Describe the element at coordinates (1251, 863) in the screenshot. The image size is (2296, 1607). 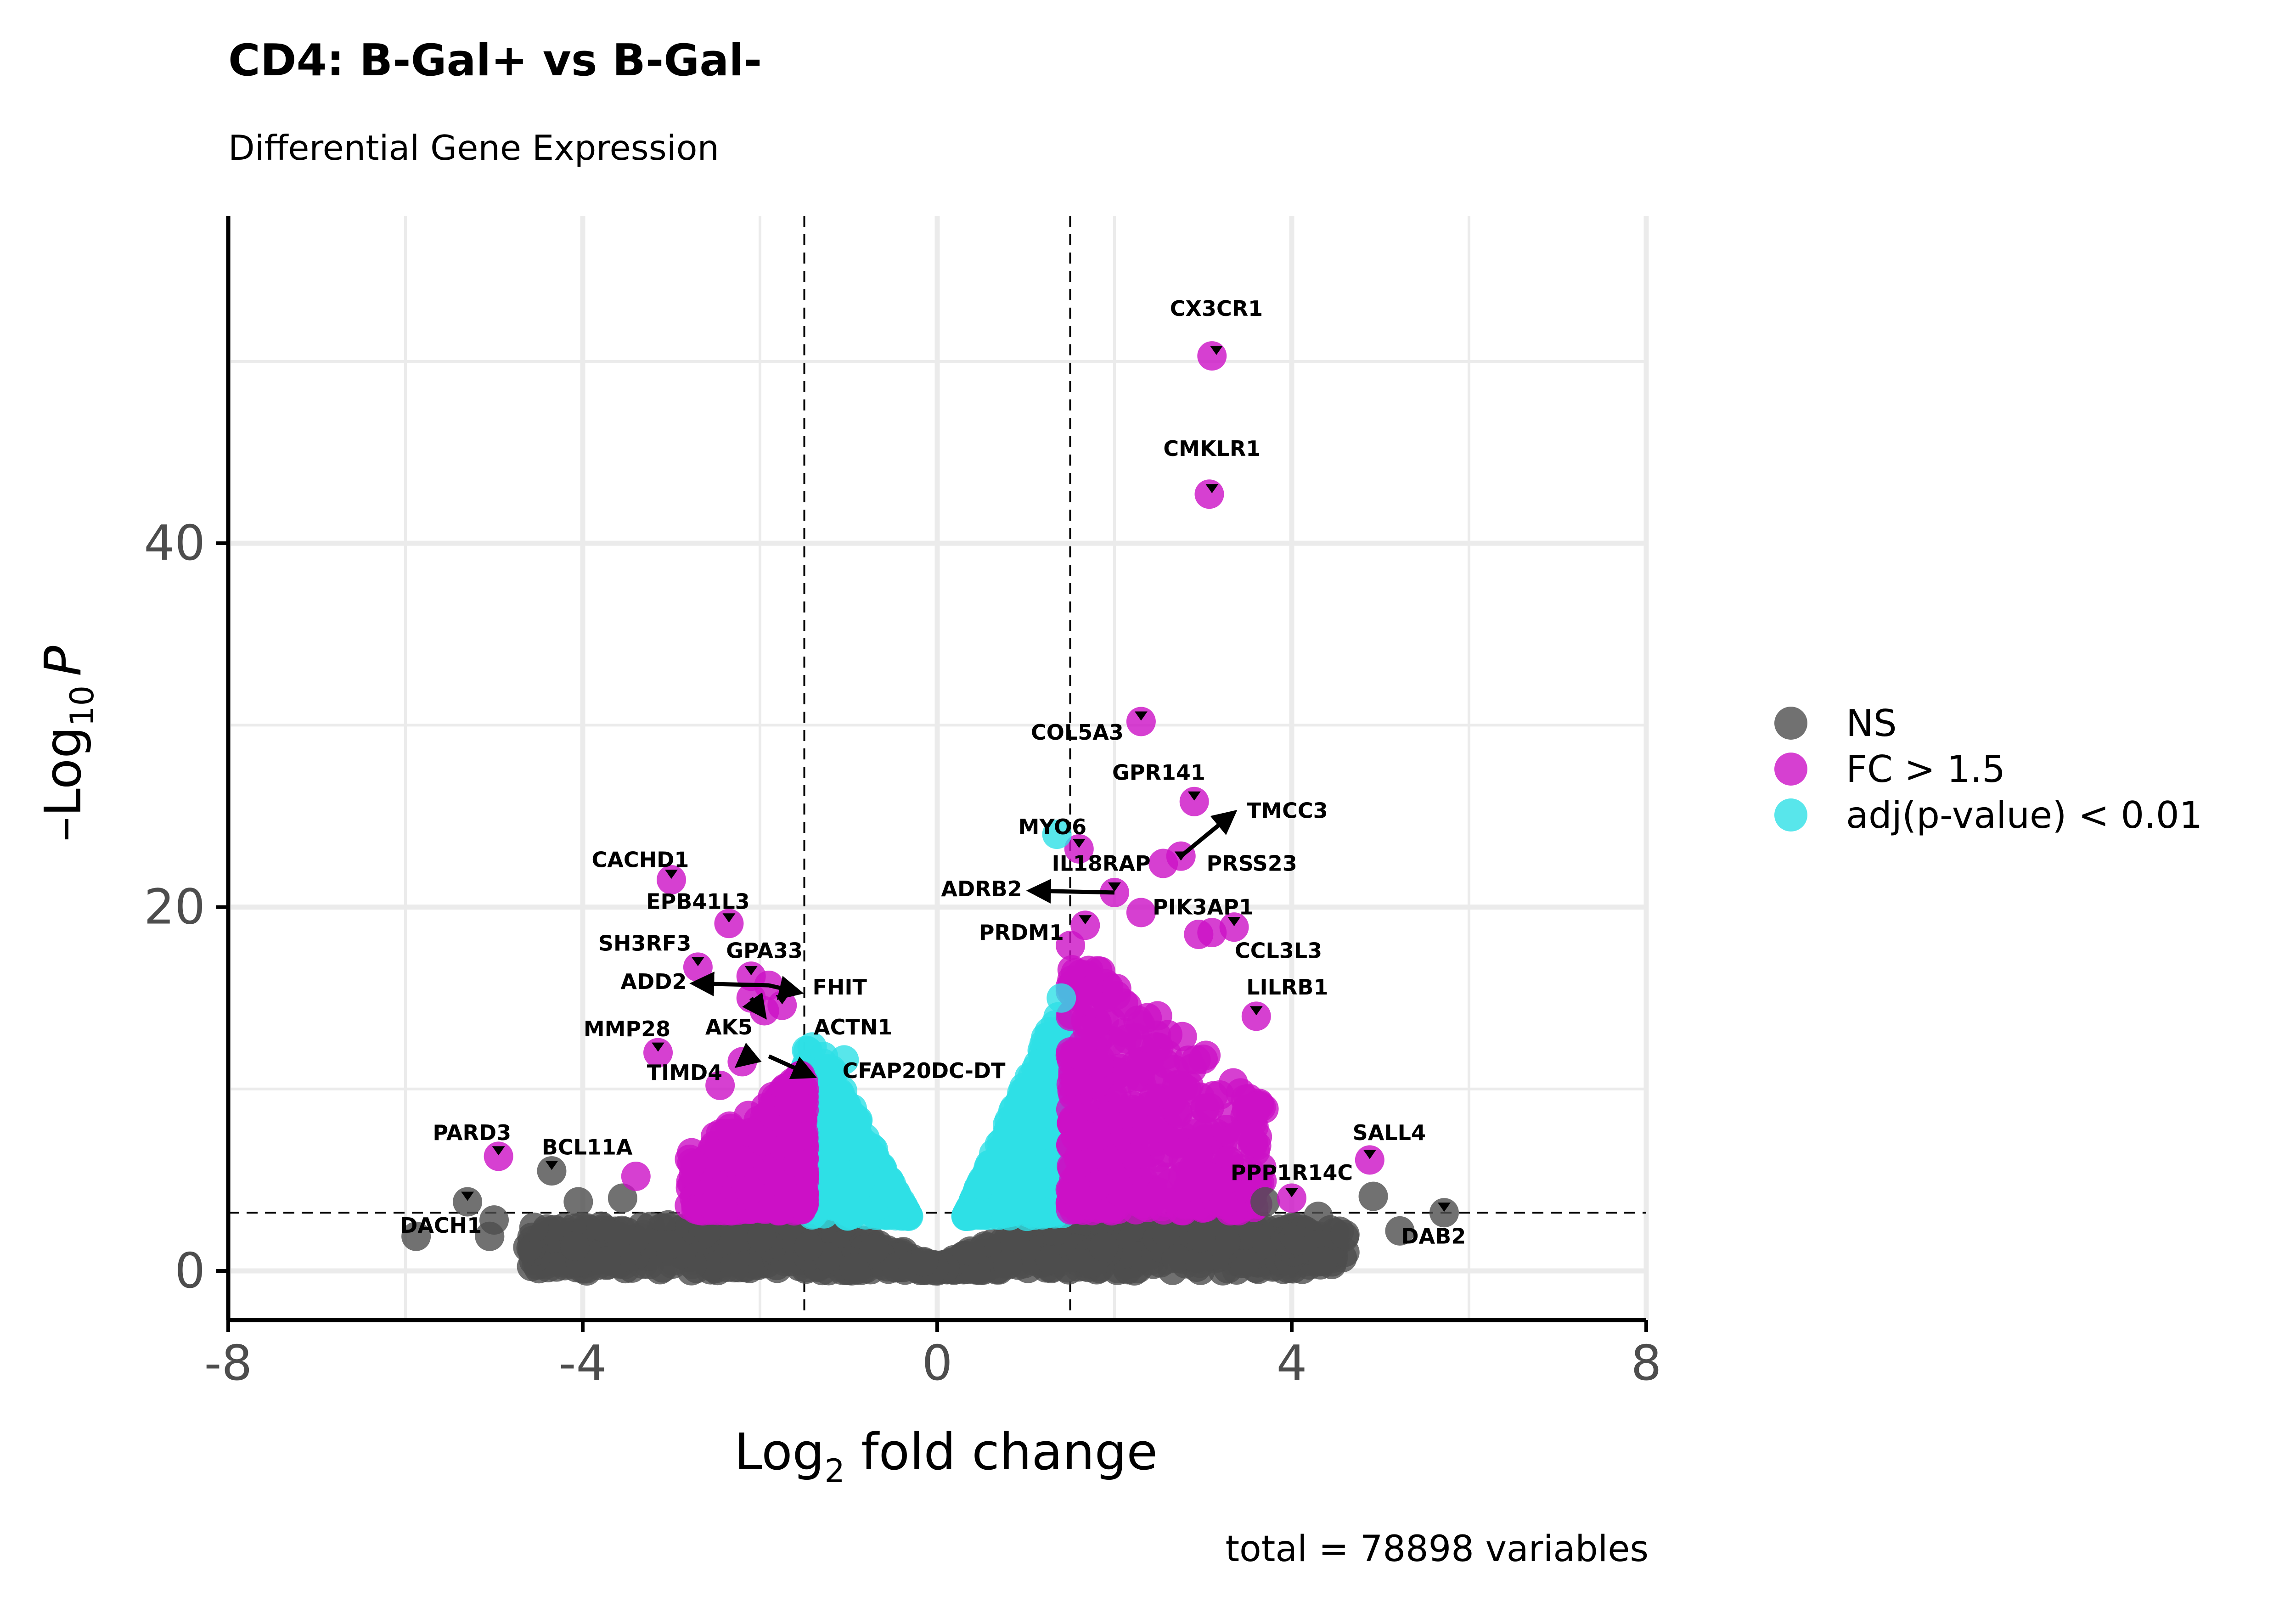
I see `gene-label: PRSS23` at that location.